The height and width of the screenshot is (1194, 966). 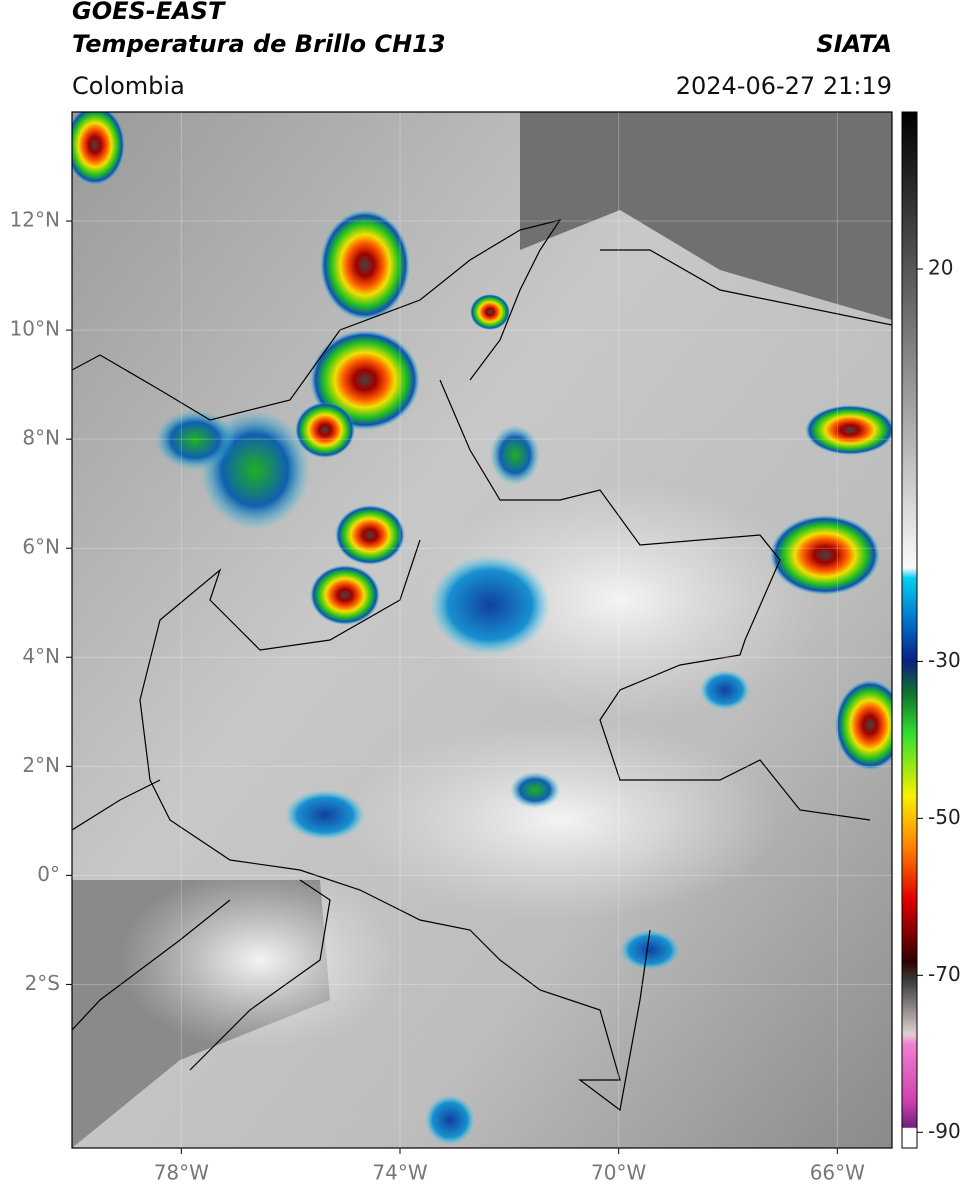 I want to click on region: Colombia, so click(x=128, y=86).